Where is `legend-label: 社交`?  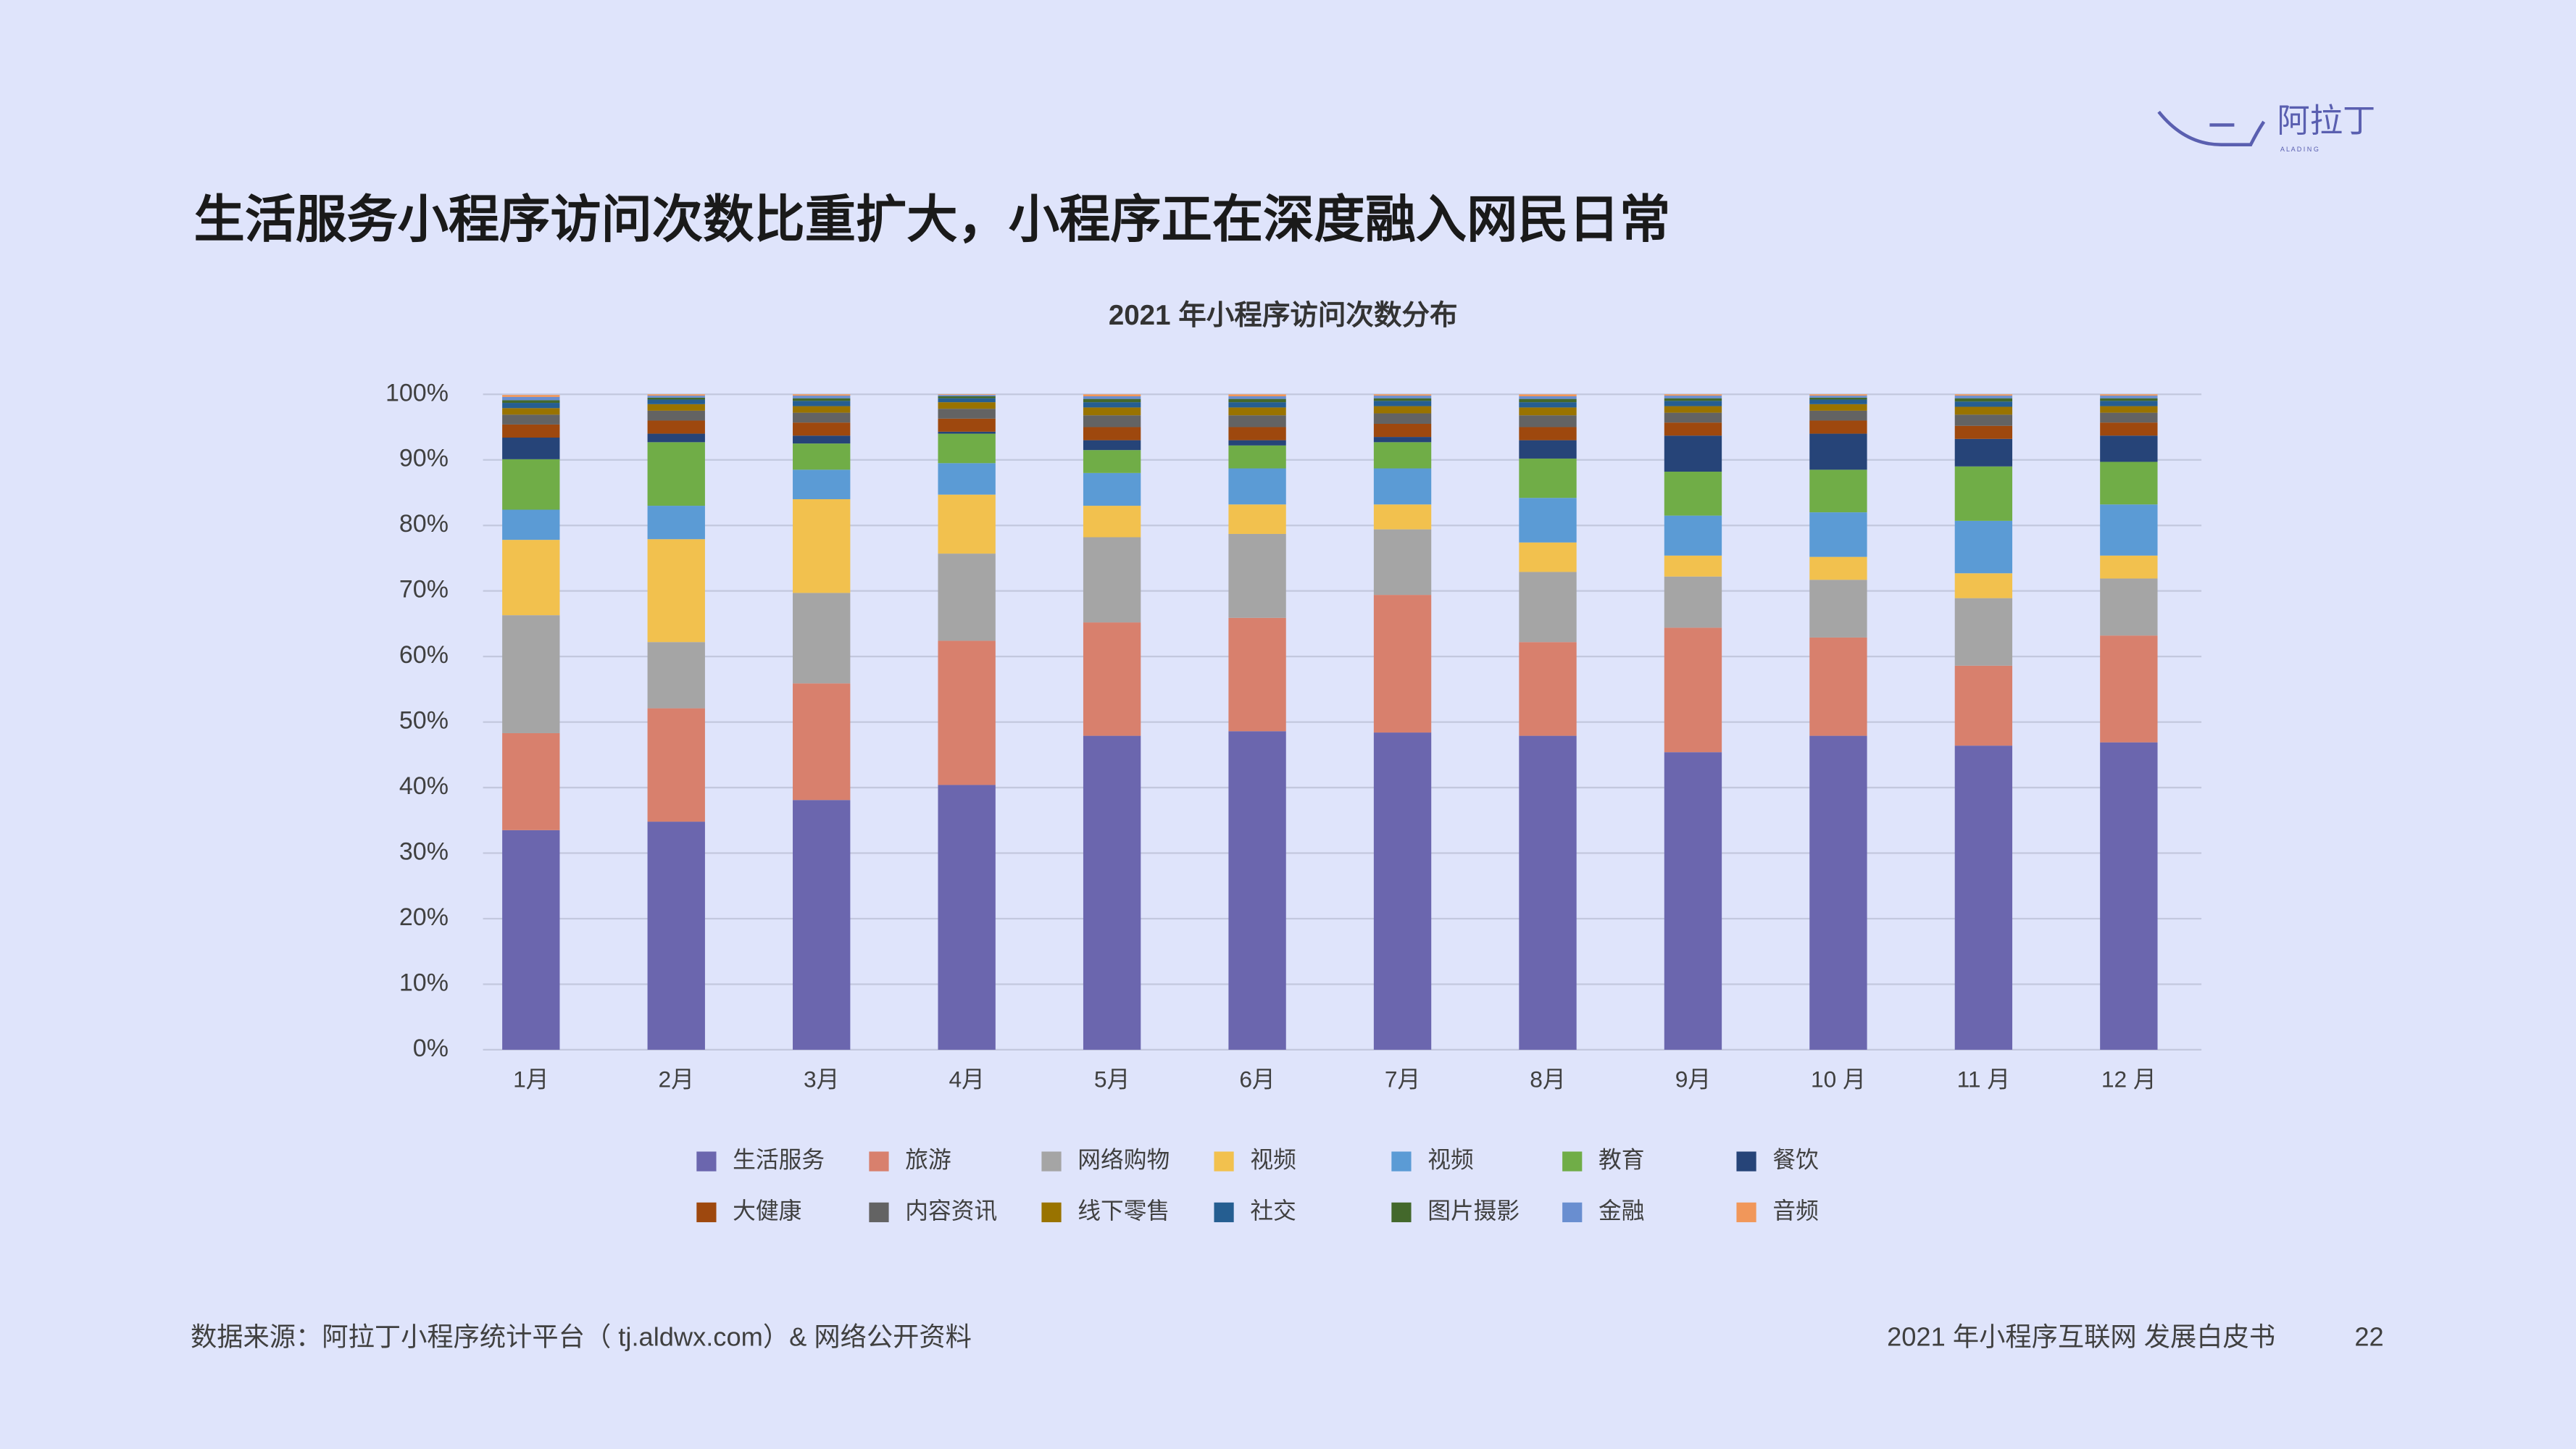 legend-label: 社交 is located at coordinates (1273, 1211).